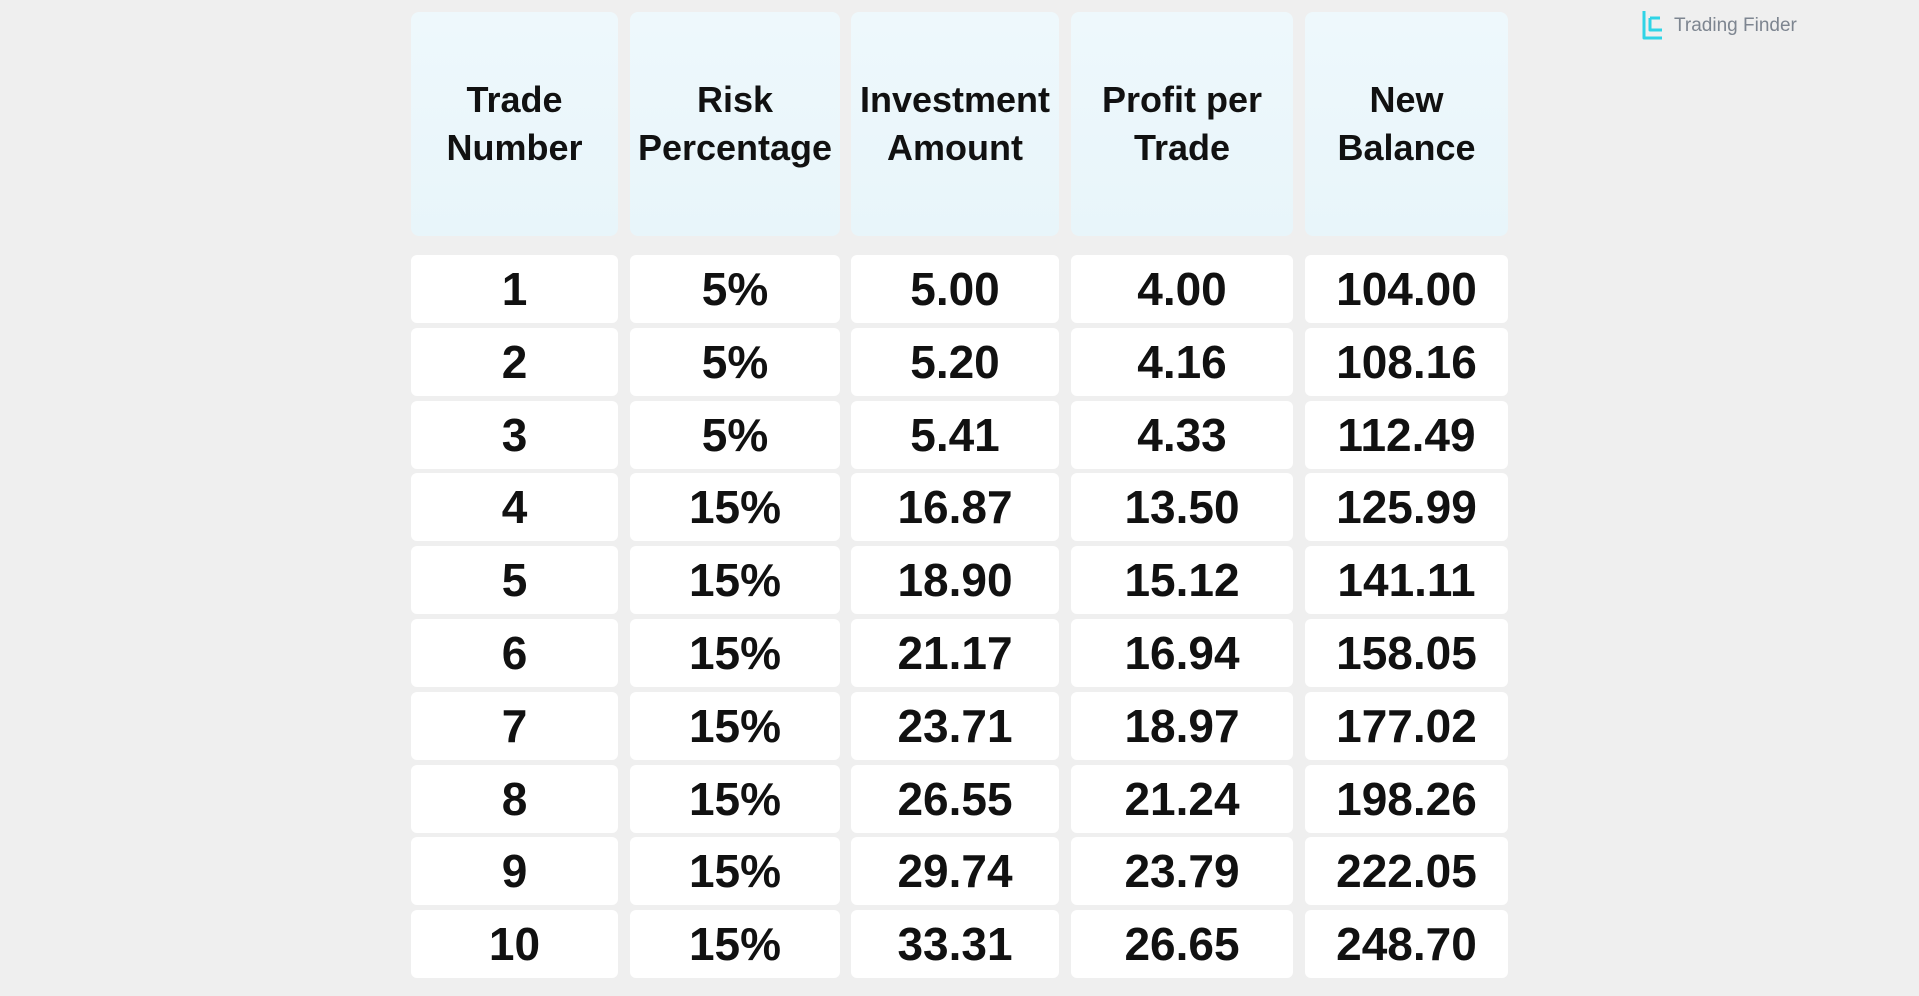 This screenshot has width=1919, height=996. What do you see at coordinates (1182, 507) in the screenshot?
I see `table-cell: 13.50` at bounding box center [1182, 507].